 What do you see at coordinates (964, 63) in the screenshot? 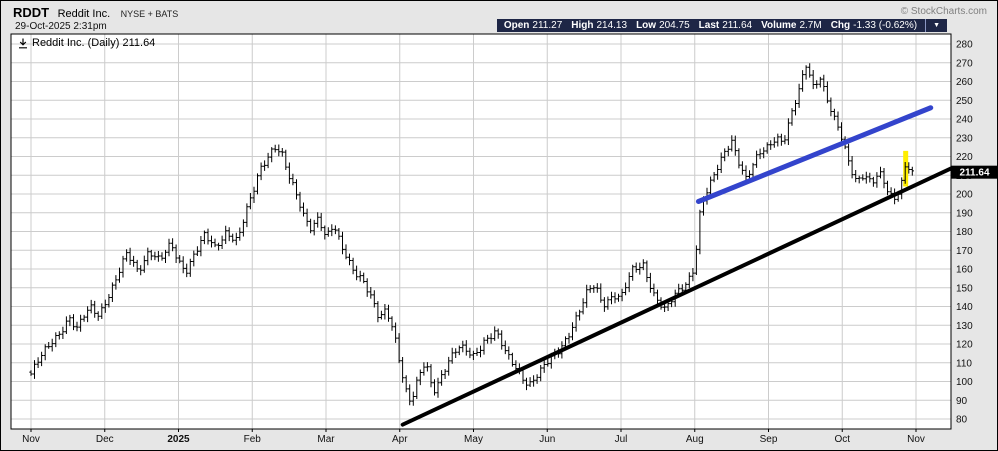
I see `svg-text: 270` at bounding box center [964, 63].